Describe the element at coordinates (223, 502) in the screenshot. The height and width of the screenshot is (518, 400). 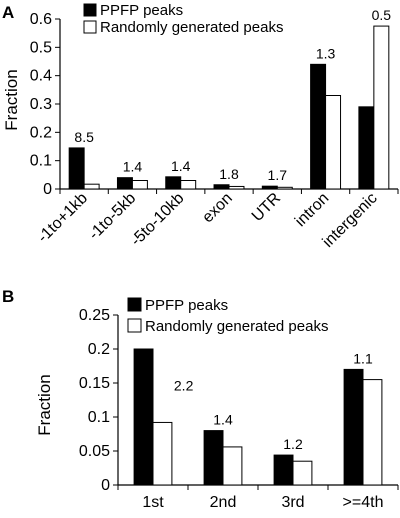
I see `x-category-label: 2nd` at that location.